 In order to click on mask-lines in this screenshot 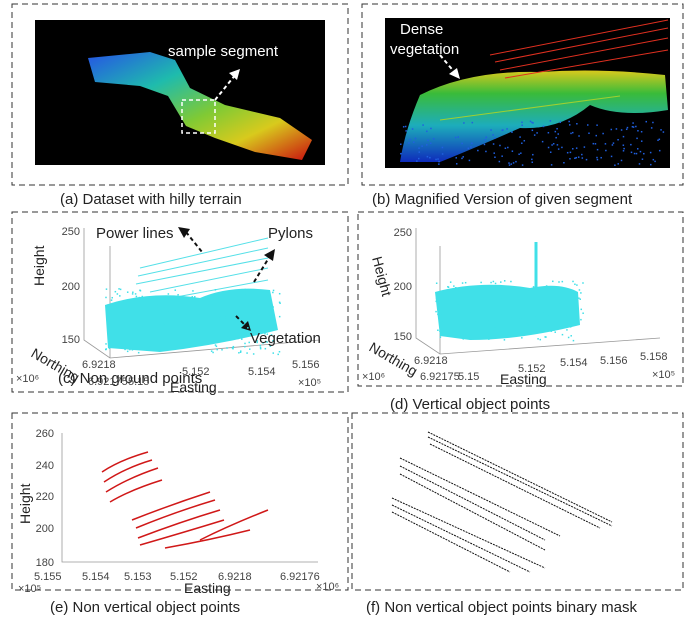, I will do `click(502, 502)`.